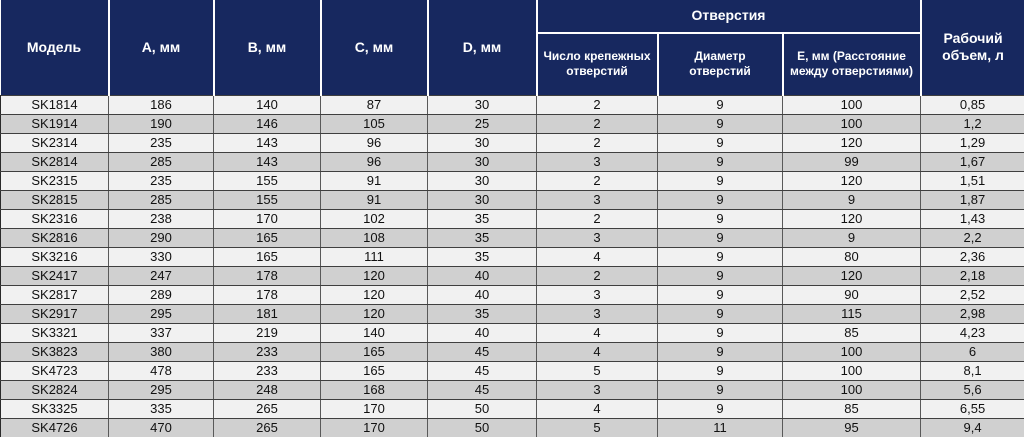 The width and height of the screenshot is (1024, 437). Describe the element at coordinates (512, 427) in the screenshot. I see `table-row: SK4726 470 265 170 50 5 11 95 9,4` at that location.